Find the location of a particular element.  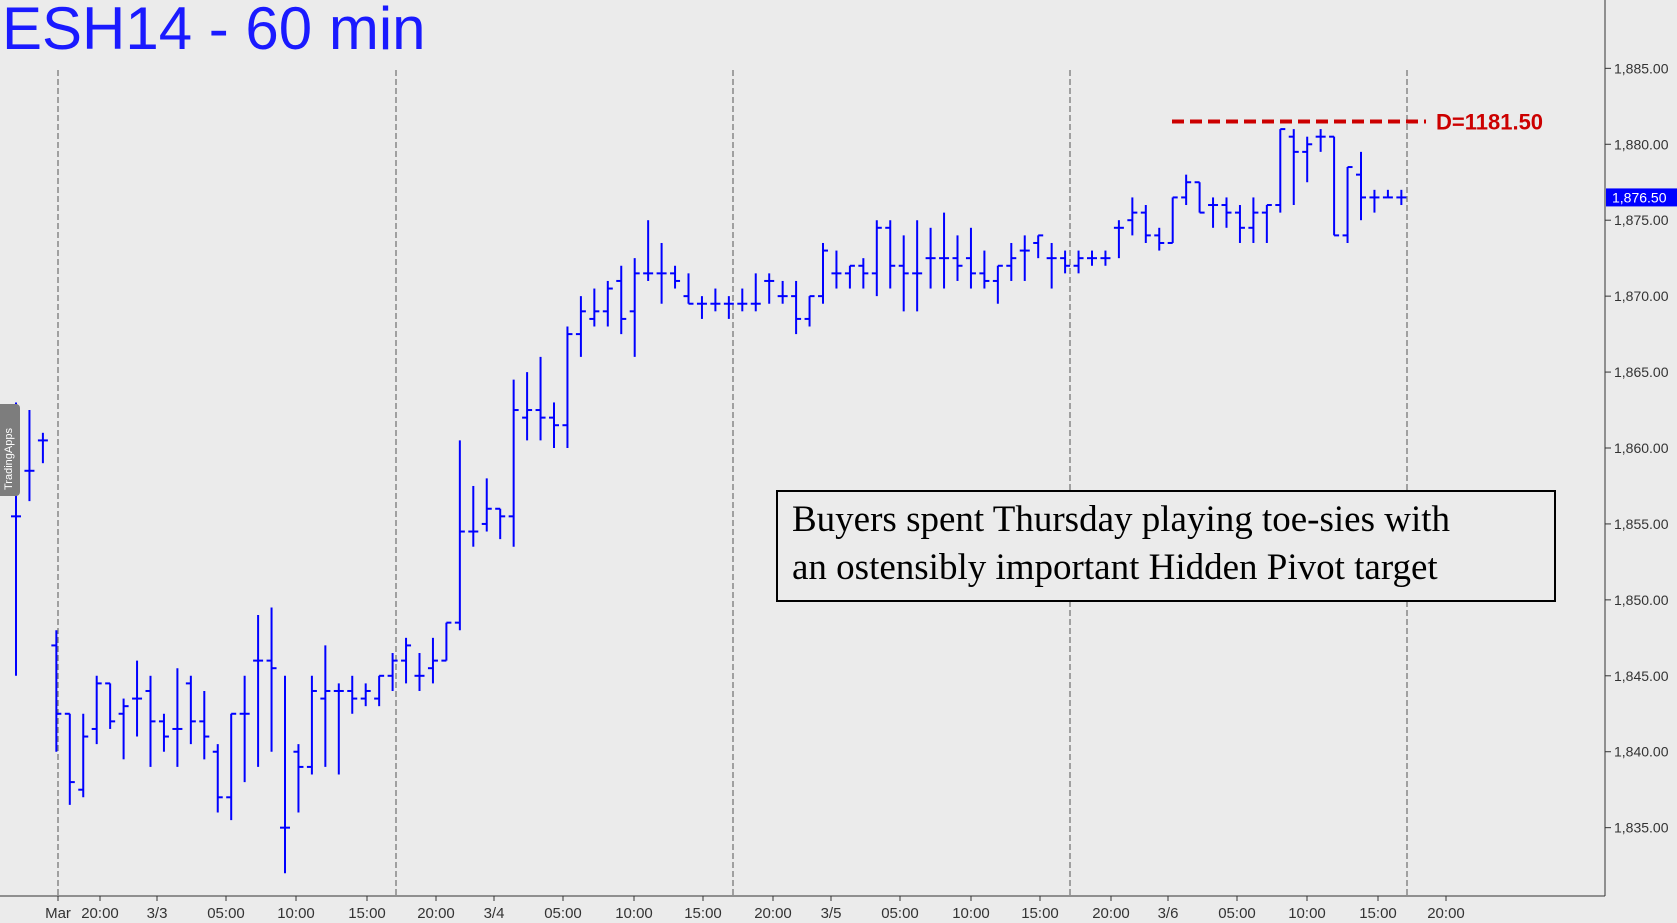

x-tick-label: 3/4 is located at coordinates (494, 913).